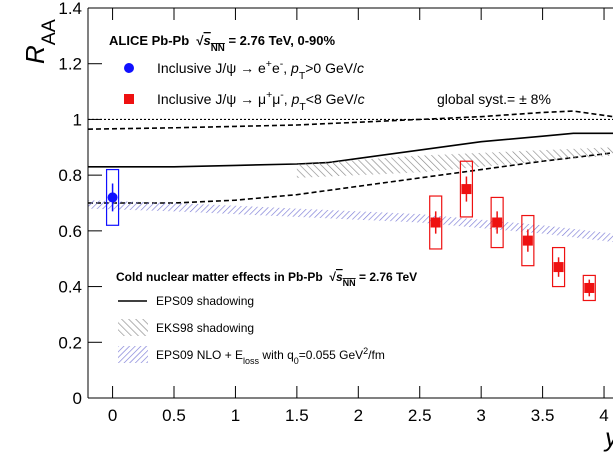 This screenshot has width=613, height=452. I want to click on y-tick-label: 0, so click(77, 398).